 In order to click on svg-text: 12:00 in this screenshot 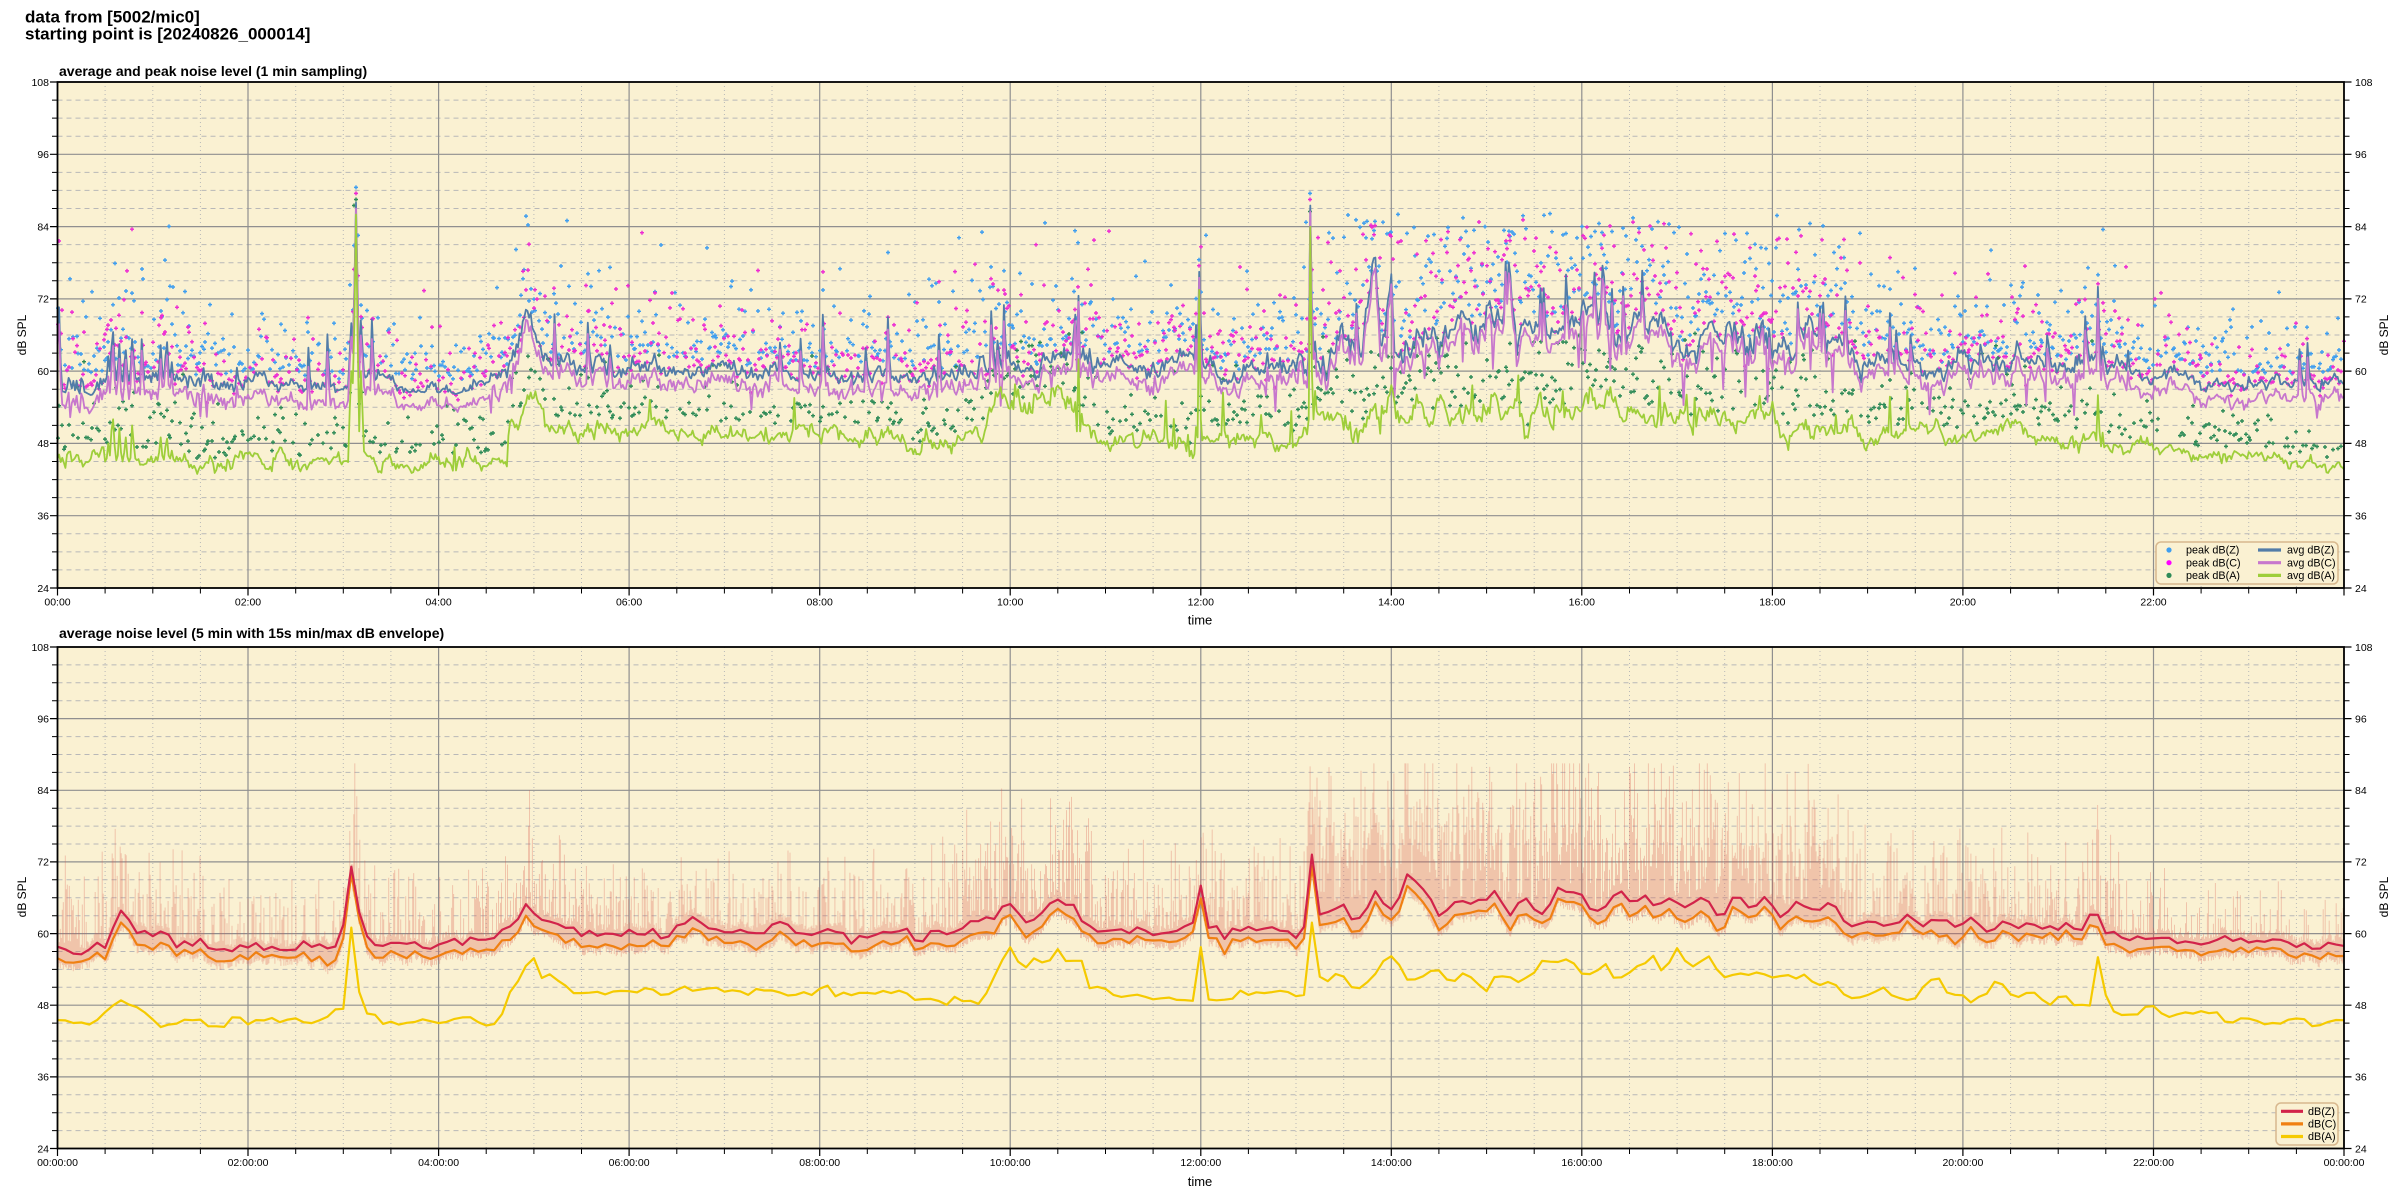, I will do `click(1201, 603)`.